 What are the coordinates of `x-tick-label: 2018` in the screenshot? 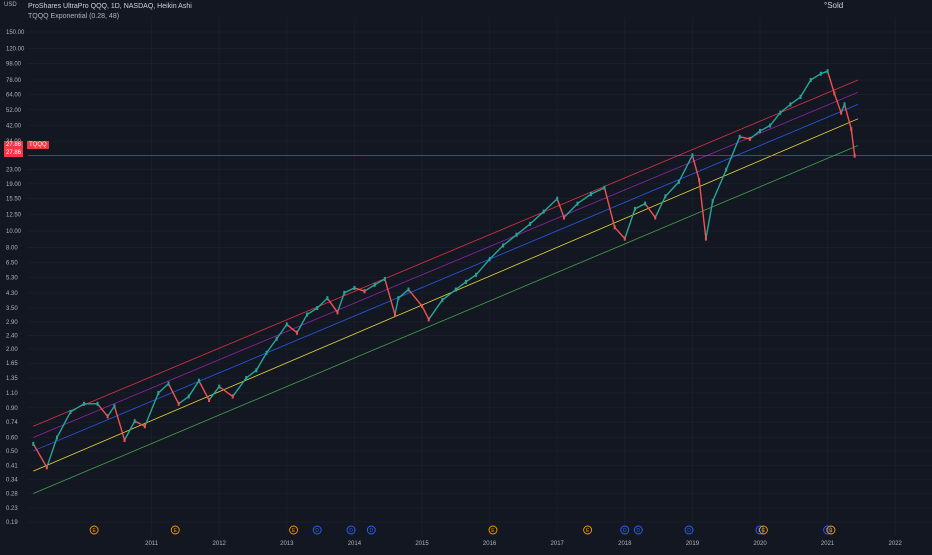 It's located at (625, 544).